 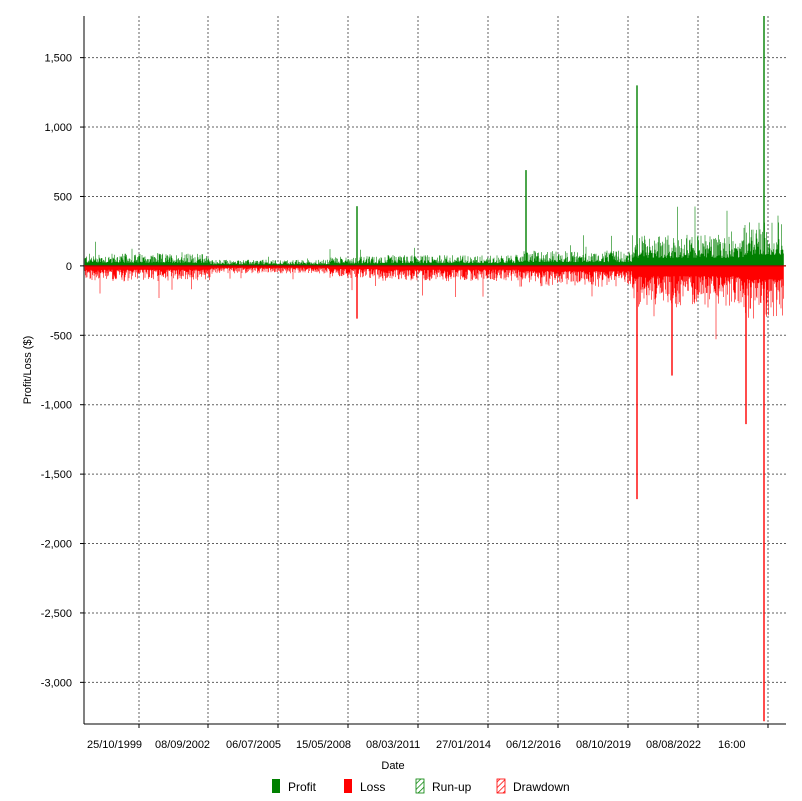 I want to click on x-tick-label: 08/09/2002, so click(x=182, y=745).